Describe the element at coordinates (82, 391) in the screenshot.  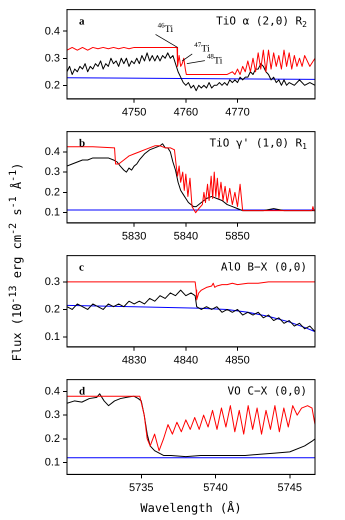
I see `annotation: d` at that location.